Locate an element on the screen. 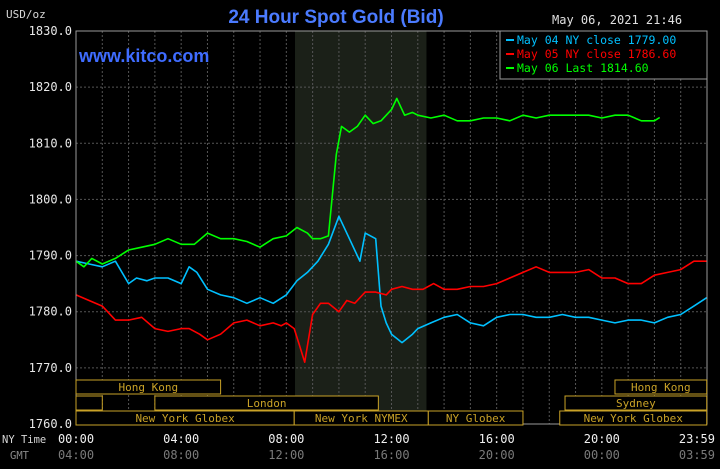 The width and height of the screenshot is (720, 469). x-axis-label-ny: NY Time is located at coordinates (24, 440).